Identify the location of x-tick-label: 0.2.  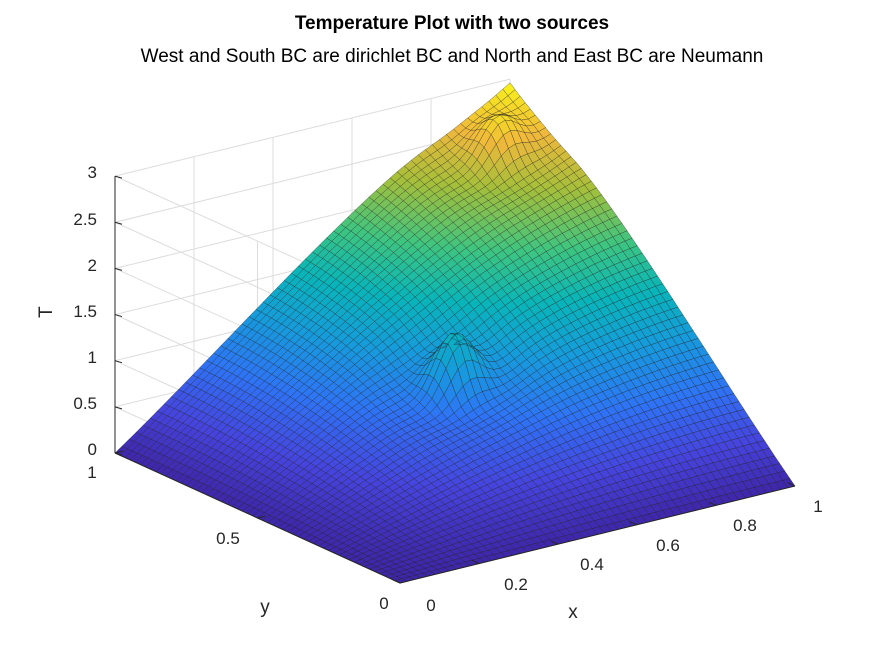
(516, 584).